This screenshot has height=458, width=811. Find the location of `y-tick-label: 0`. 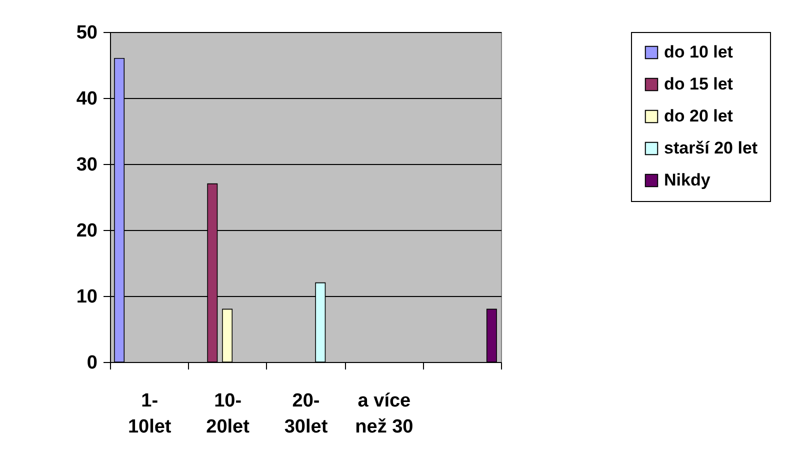

y-tick-label: 0 is located at coordinates (92, 363).